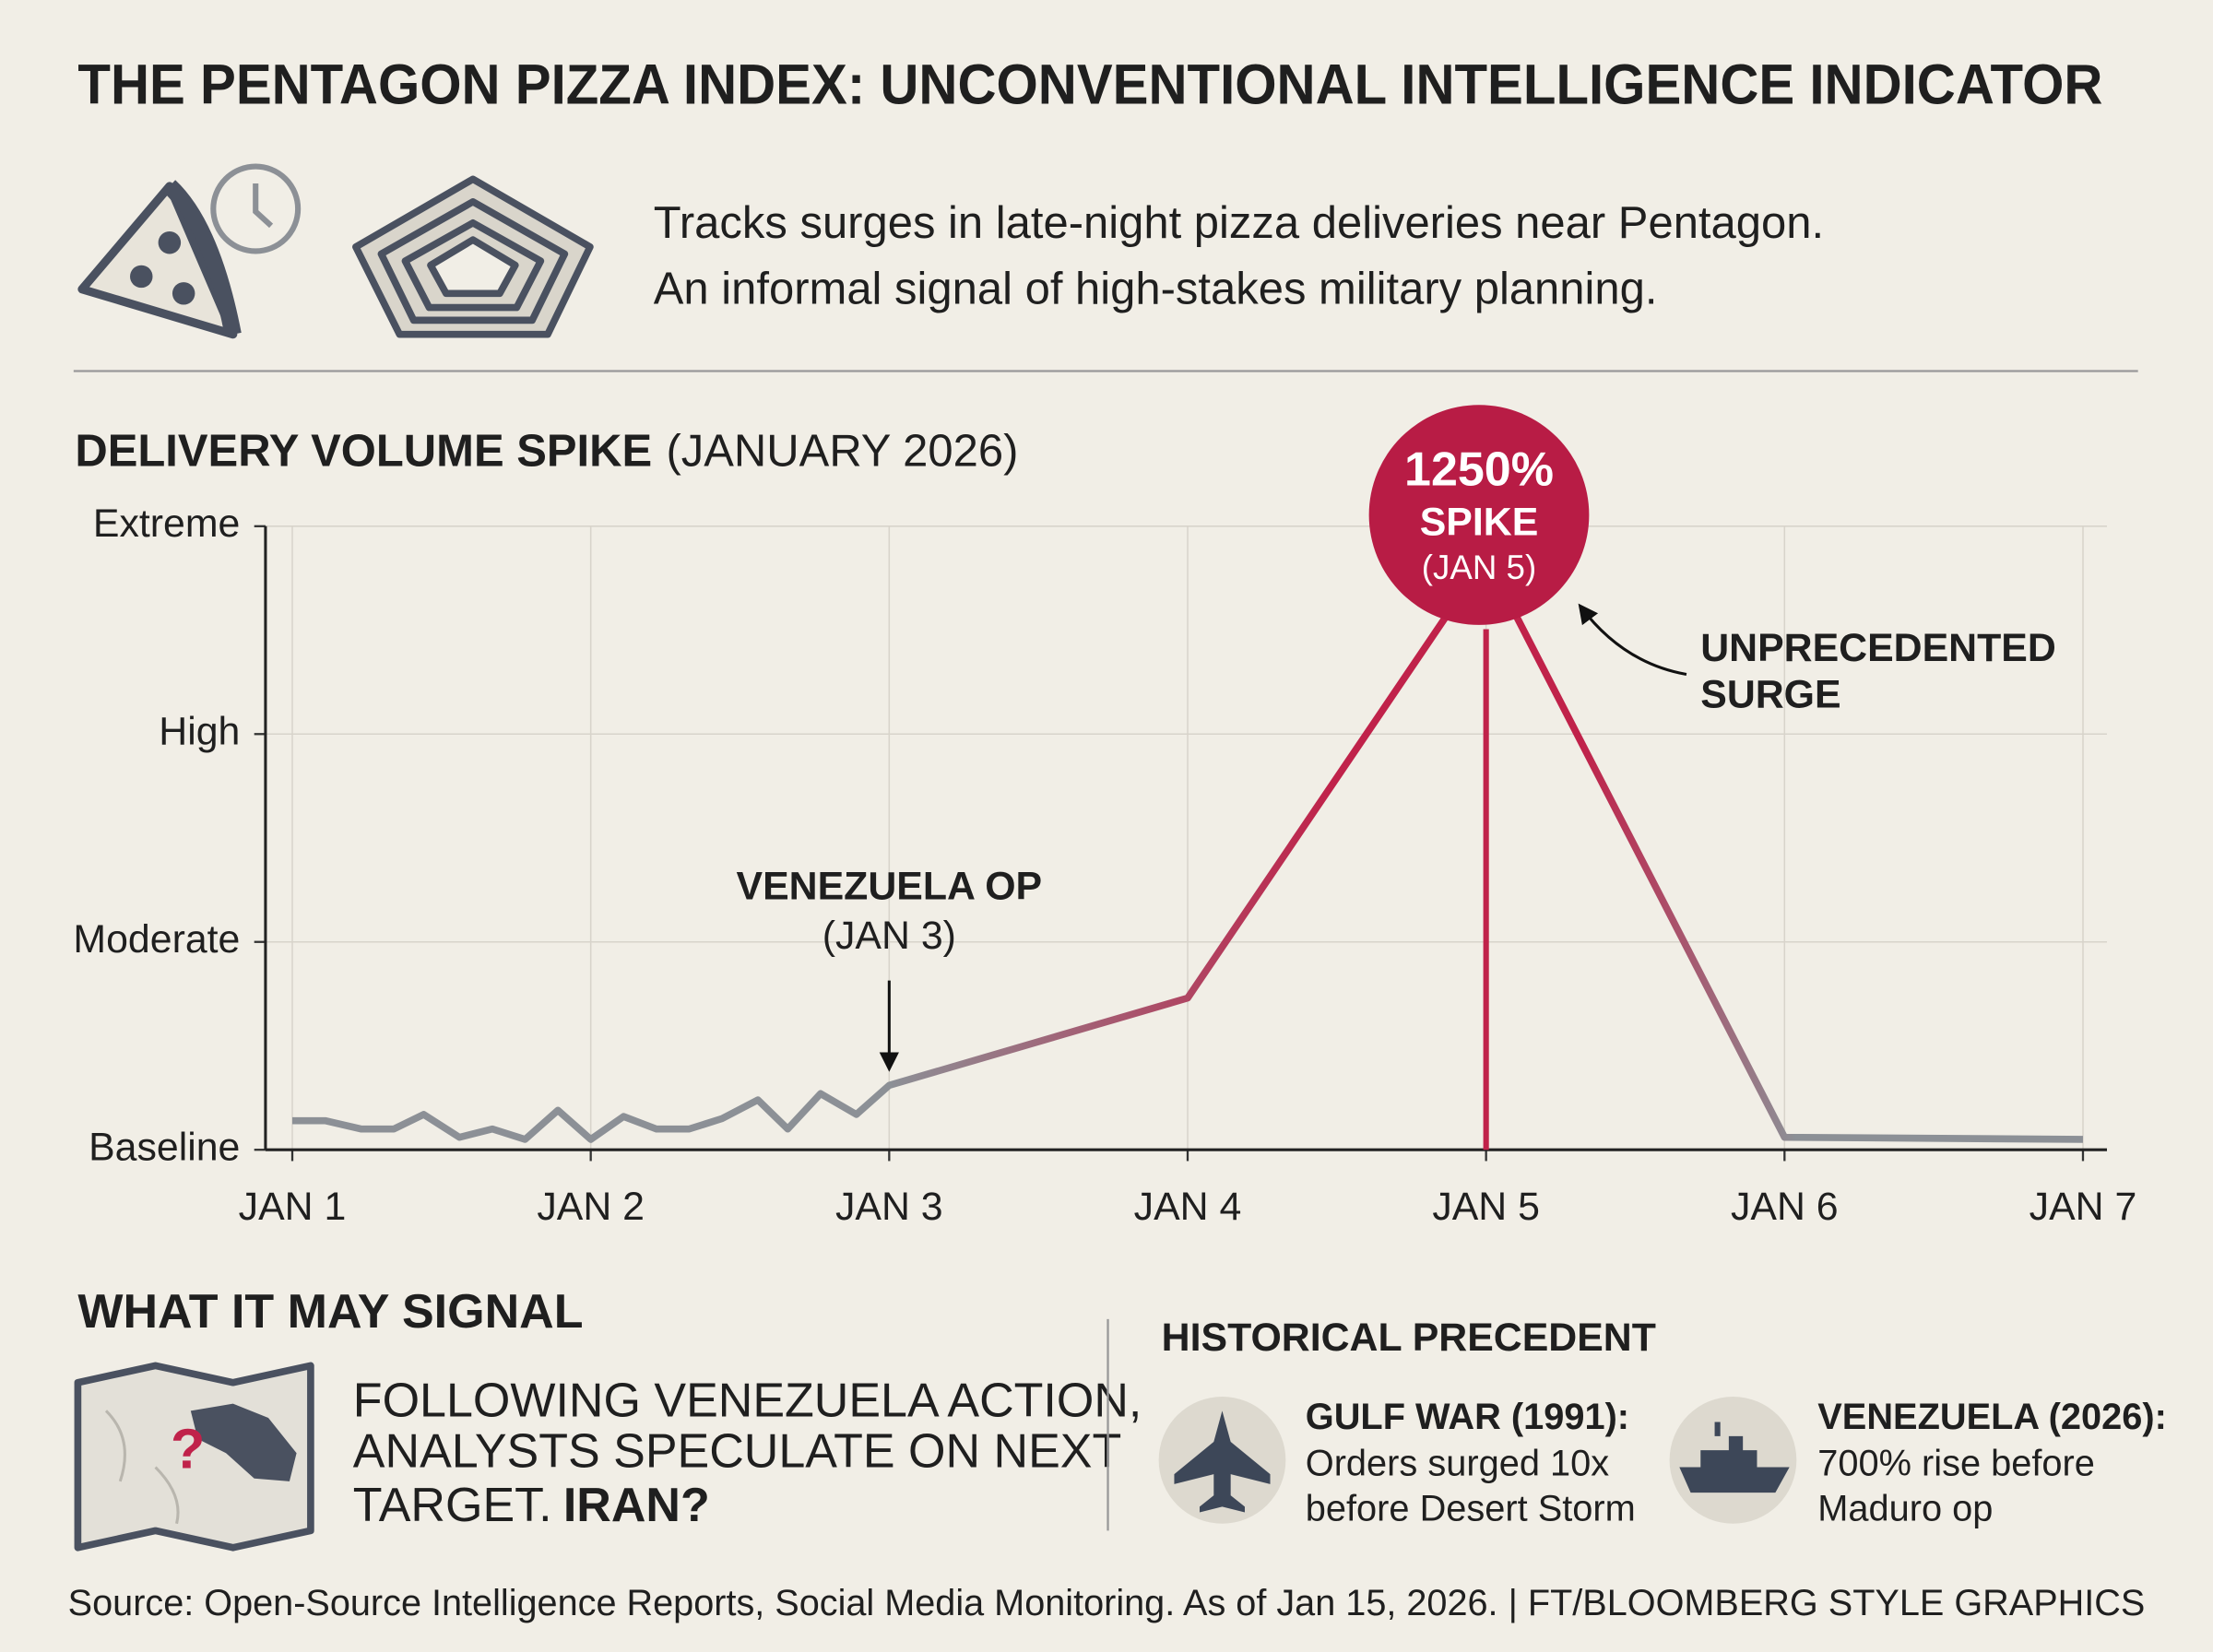 The width and height of the screenshot is (2213, 1652). I want to click on y-tick-label: Extreme, so click(166, 524).